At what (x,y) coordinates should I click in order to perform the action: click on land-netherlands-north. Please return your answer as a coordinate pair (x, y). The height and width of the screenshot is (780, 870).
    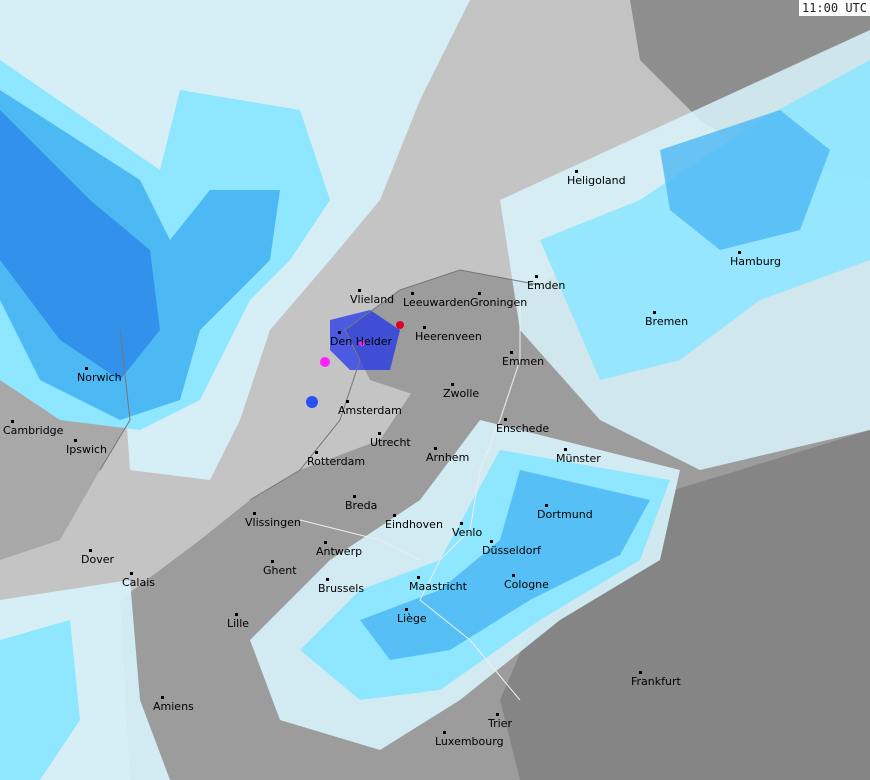
    Looking at the image, I should click on (442, 335).